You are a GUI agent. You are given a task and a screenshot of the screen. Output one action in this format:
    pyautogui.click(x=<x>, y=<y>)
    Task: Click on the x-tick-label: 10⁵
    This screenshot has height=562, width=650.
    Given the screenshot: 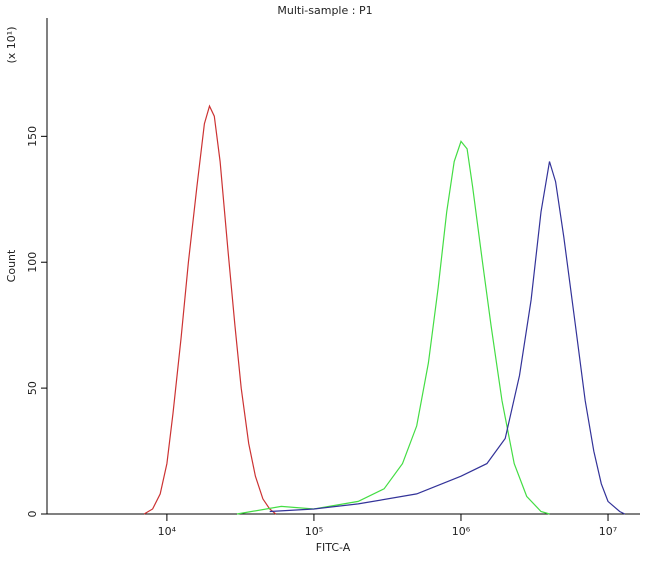 What is the action you would take?
    pyautogui.click(x=314, y=531)
    